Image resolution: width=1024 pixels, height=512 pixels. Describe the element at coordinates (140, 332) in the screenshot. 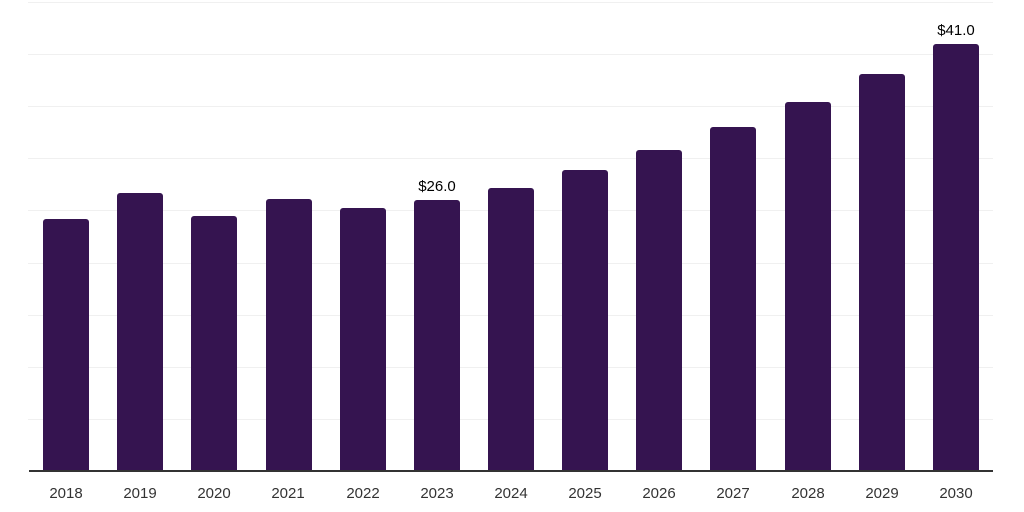

I see `bar-2019` at that location.